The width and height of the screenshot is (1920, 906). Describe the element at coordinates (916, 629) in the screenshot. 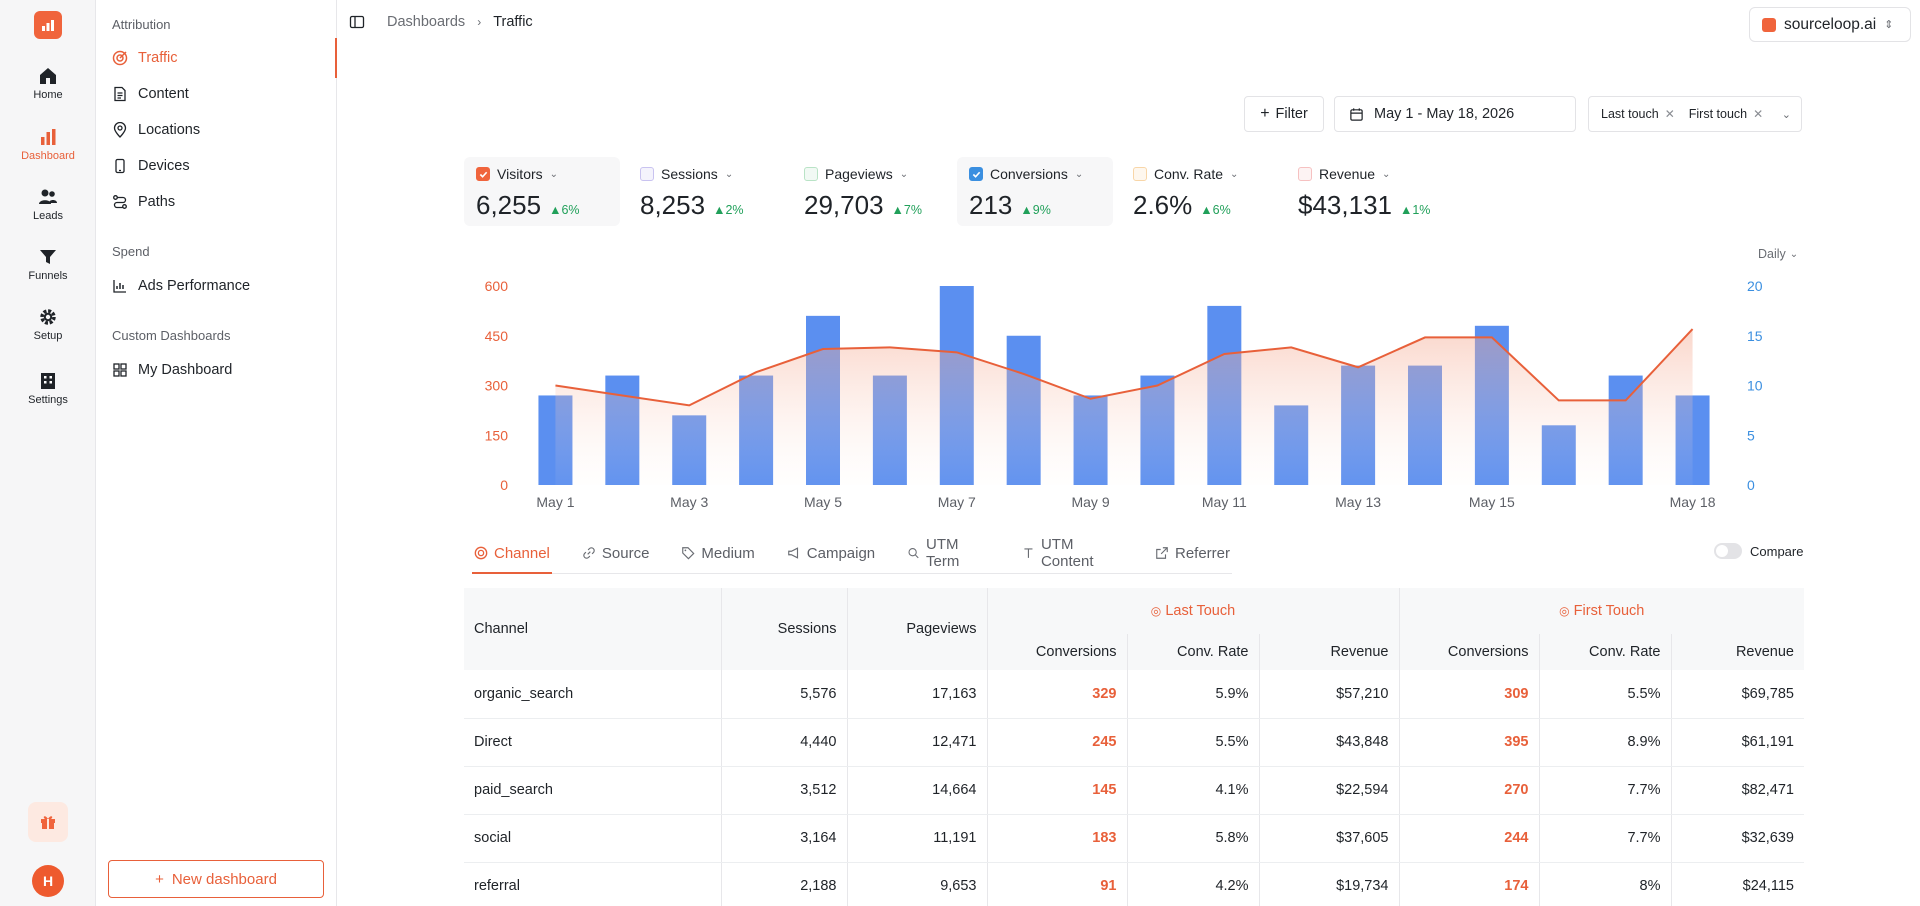

I see `column-header-pageviews: Pageviews` at that location.